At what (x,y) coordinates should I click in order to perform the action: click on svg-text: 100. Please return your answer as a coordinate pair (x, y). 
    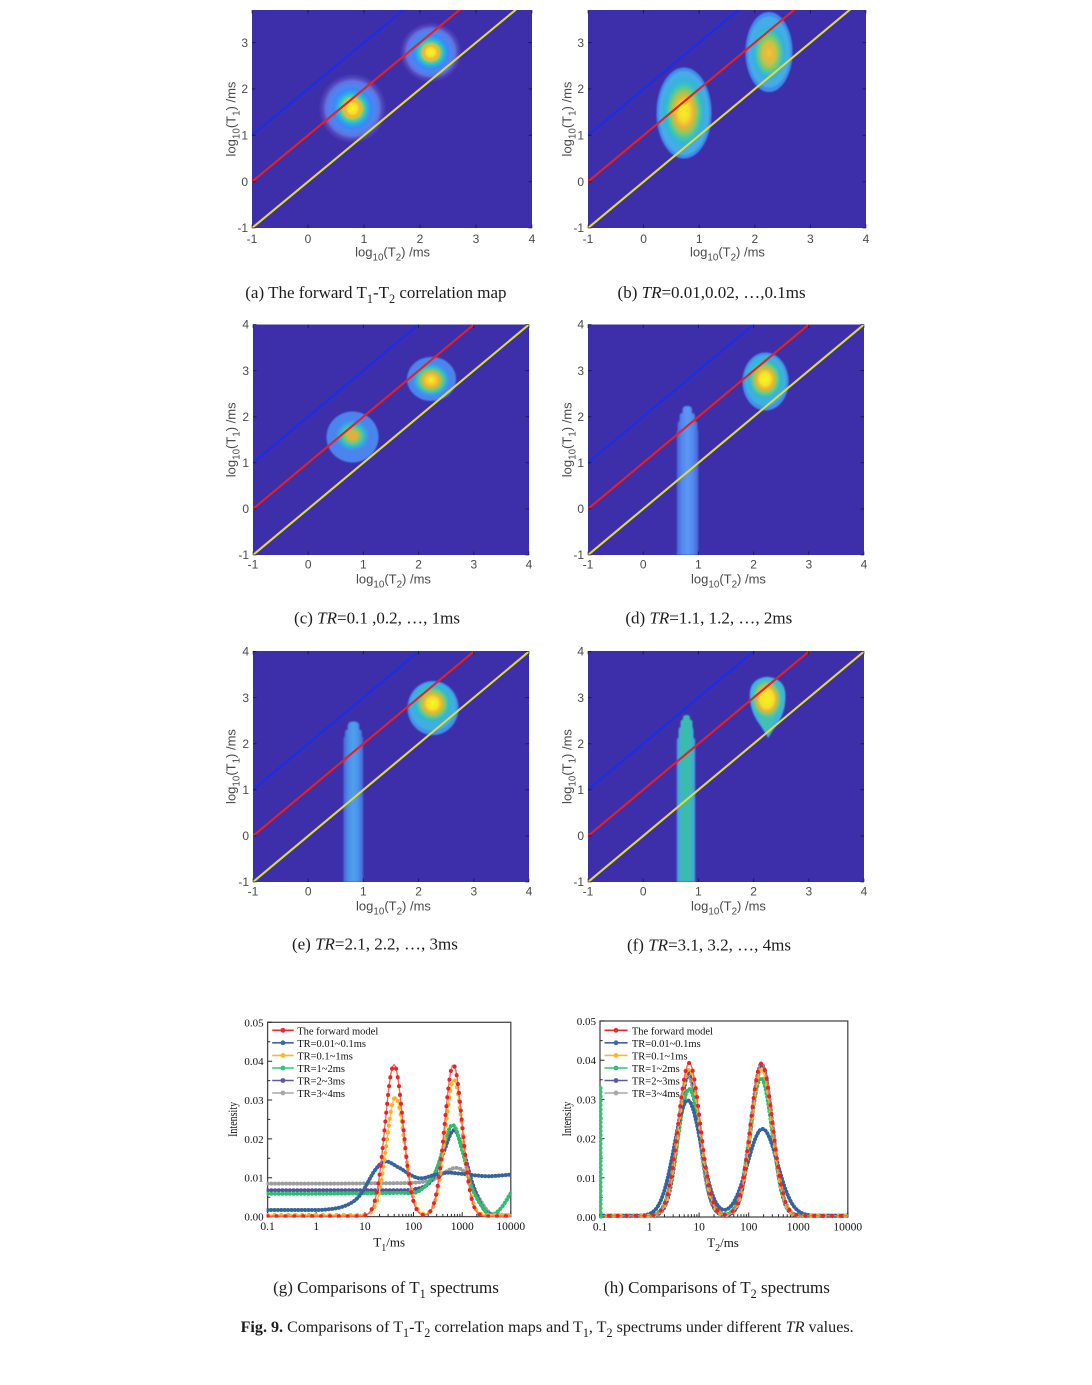
    Looking at the image, I should click on (414, 1227).